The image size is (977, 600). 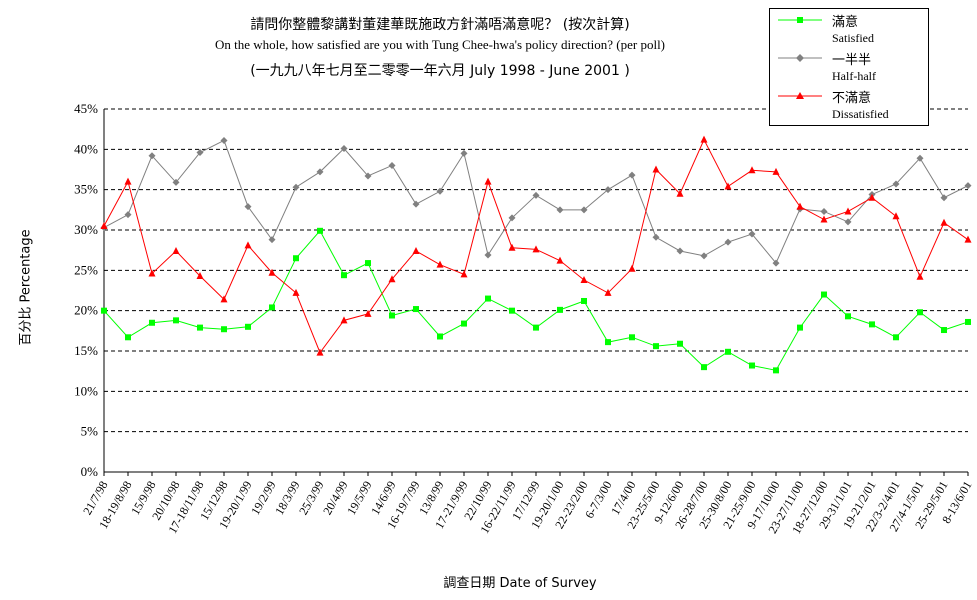 I want to click on legend-item-dissatisfied: 不滿意 Dissatisfied, so click(x=849, y=106).